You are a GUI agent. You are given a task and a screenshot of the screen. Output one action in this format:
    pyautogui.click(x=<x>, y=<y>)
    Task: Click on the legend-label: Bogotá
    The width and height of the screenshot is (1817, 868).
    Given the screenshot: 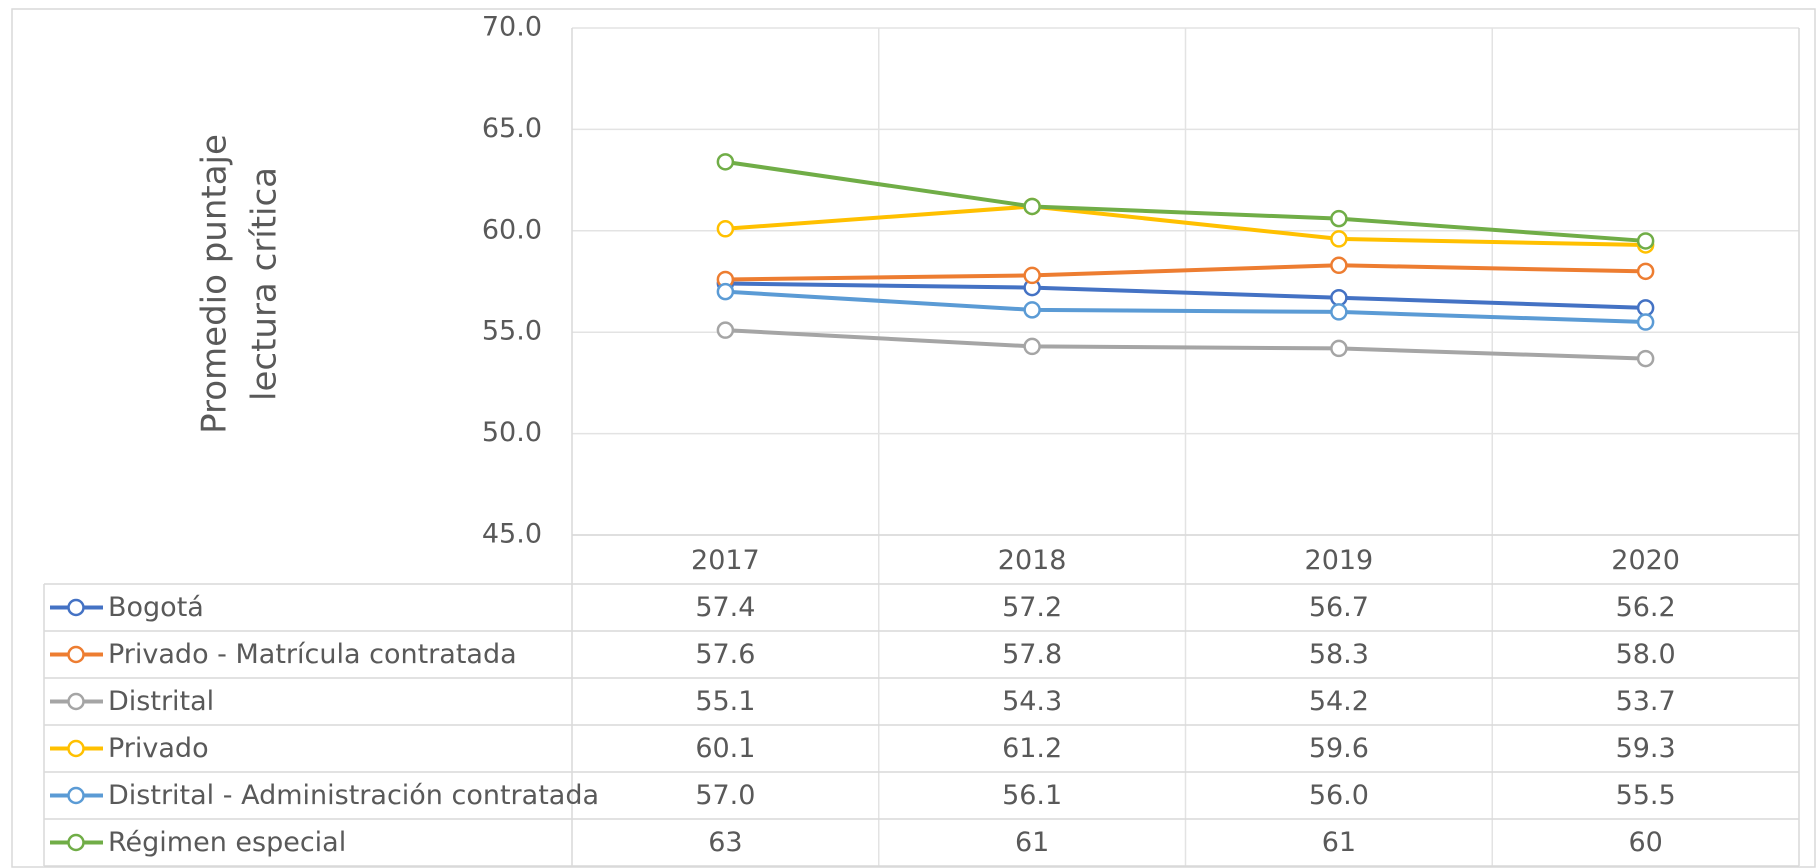 What is the action you would take?
    pyautogui.click(x=156, y=607)
    